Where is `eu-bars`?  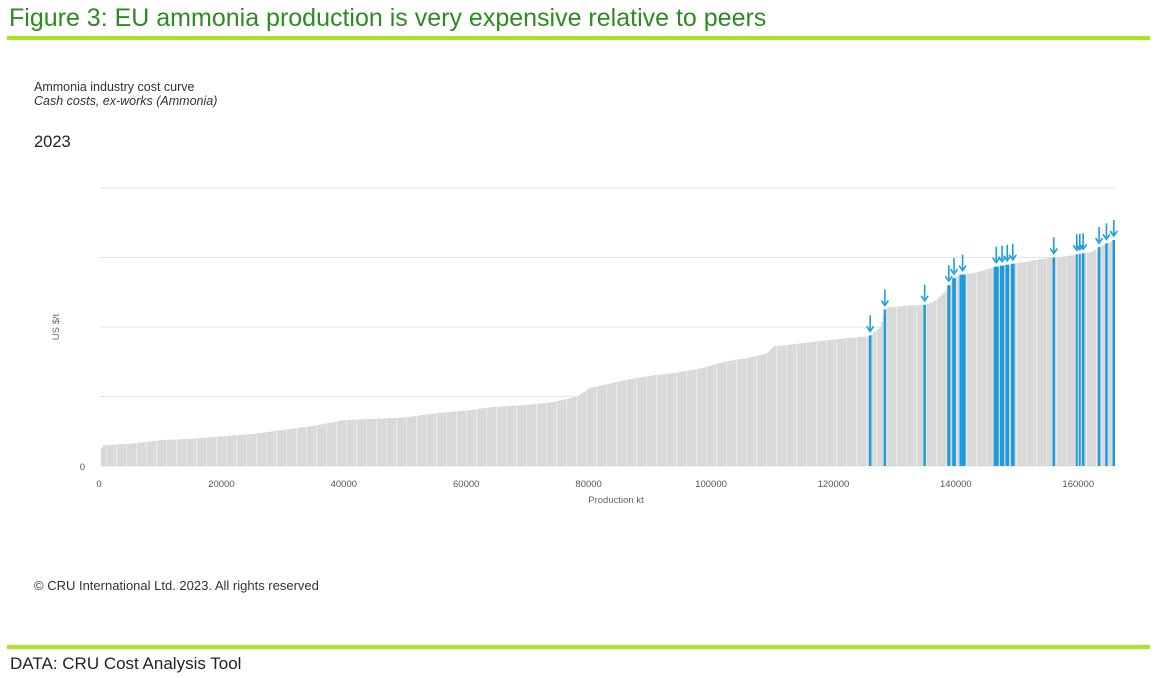
eu-bars is located at coordinates (991, 352).